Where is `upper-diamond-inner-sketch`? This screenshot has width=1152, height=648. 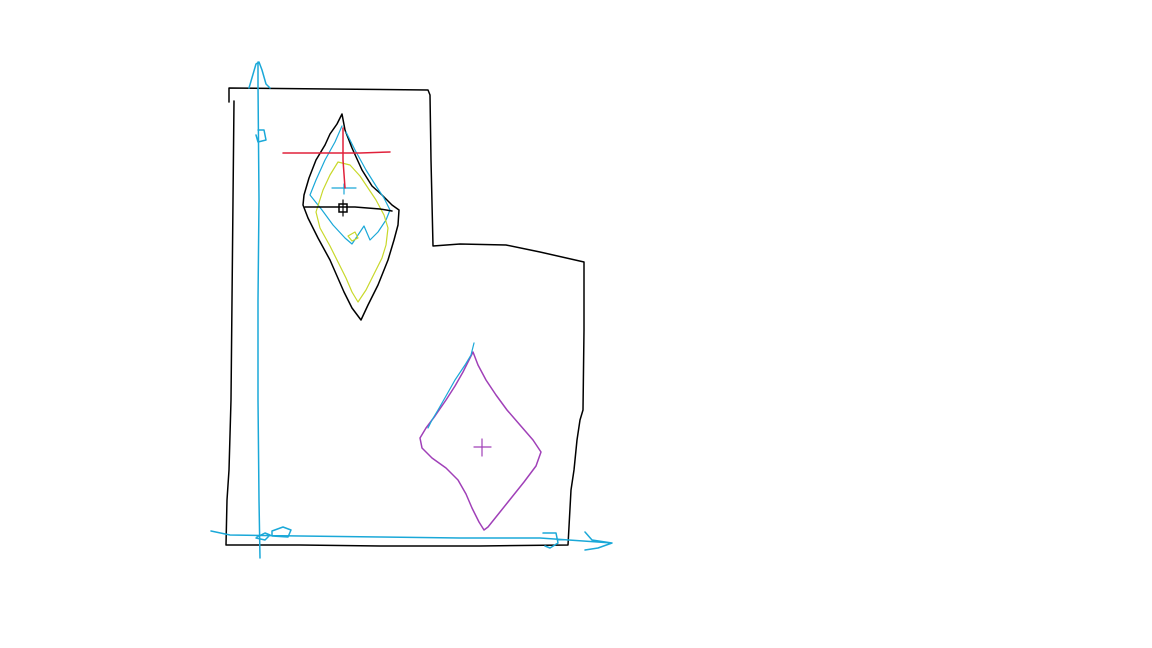
upper-diamond-inner-sketch is located at coordinates (352, 232).